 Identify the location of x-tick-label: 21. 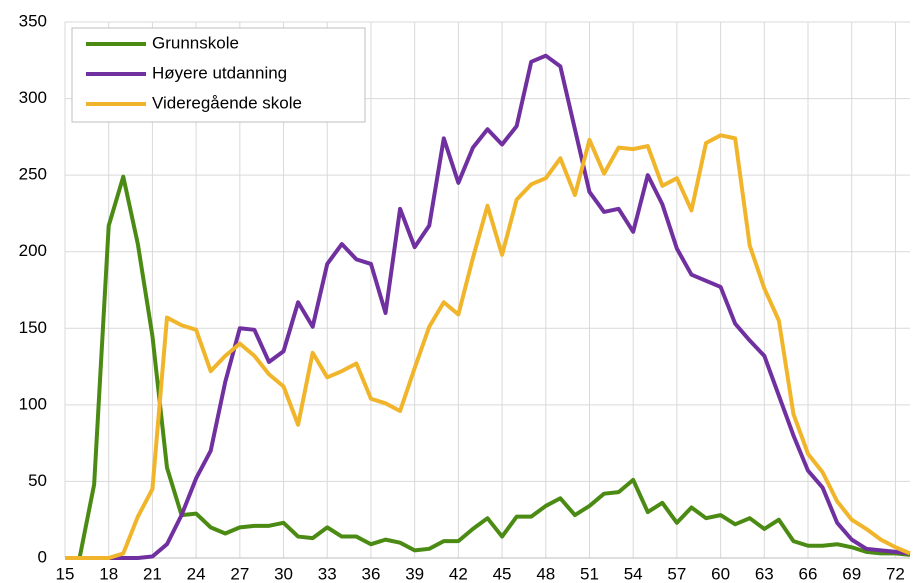
(152, 573).